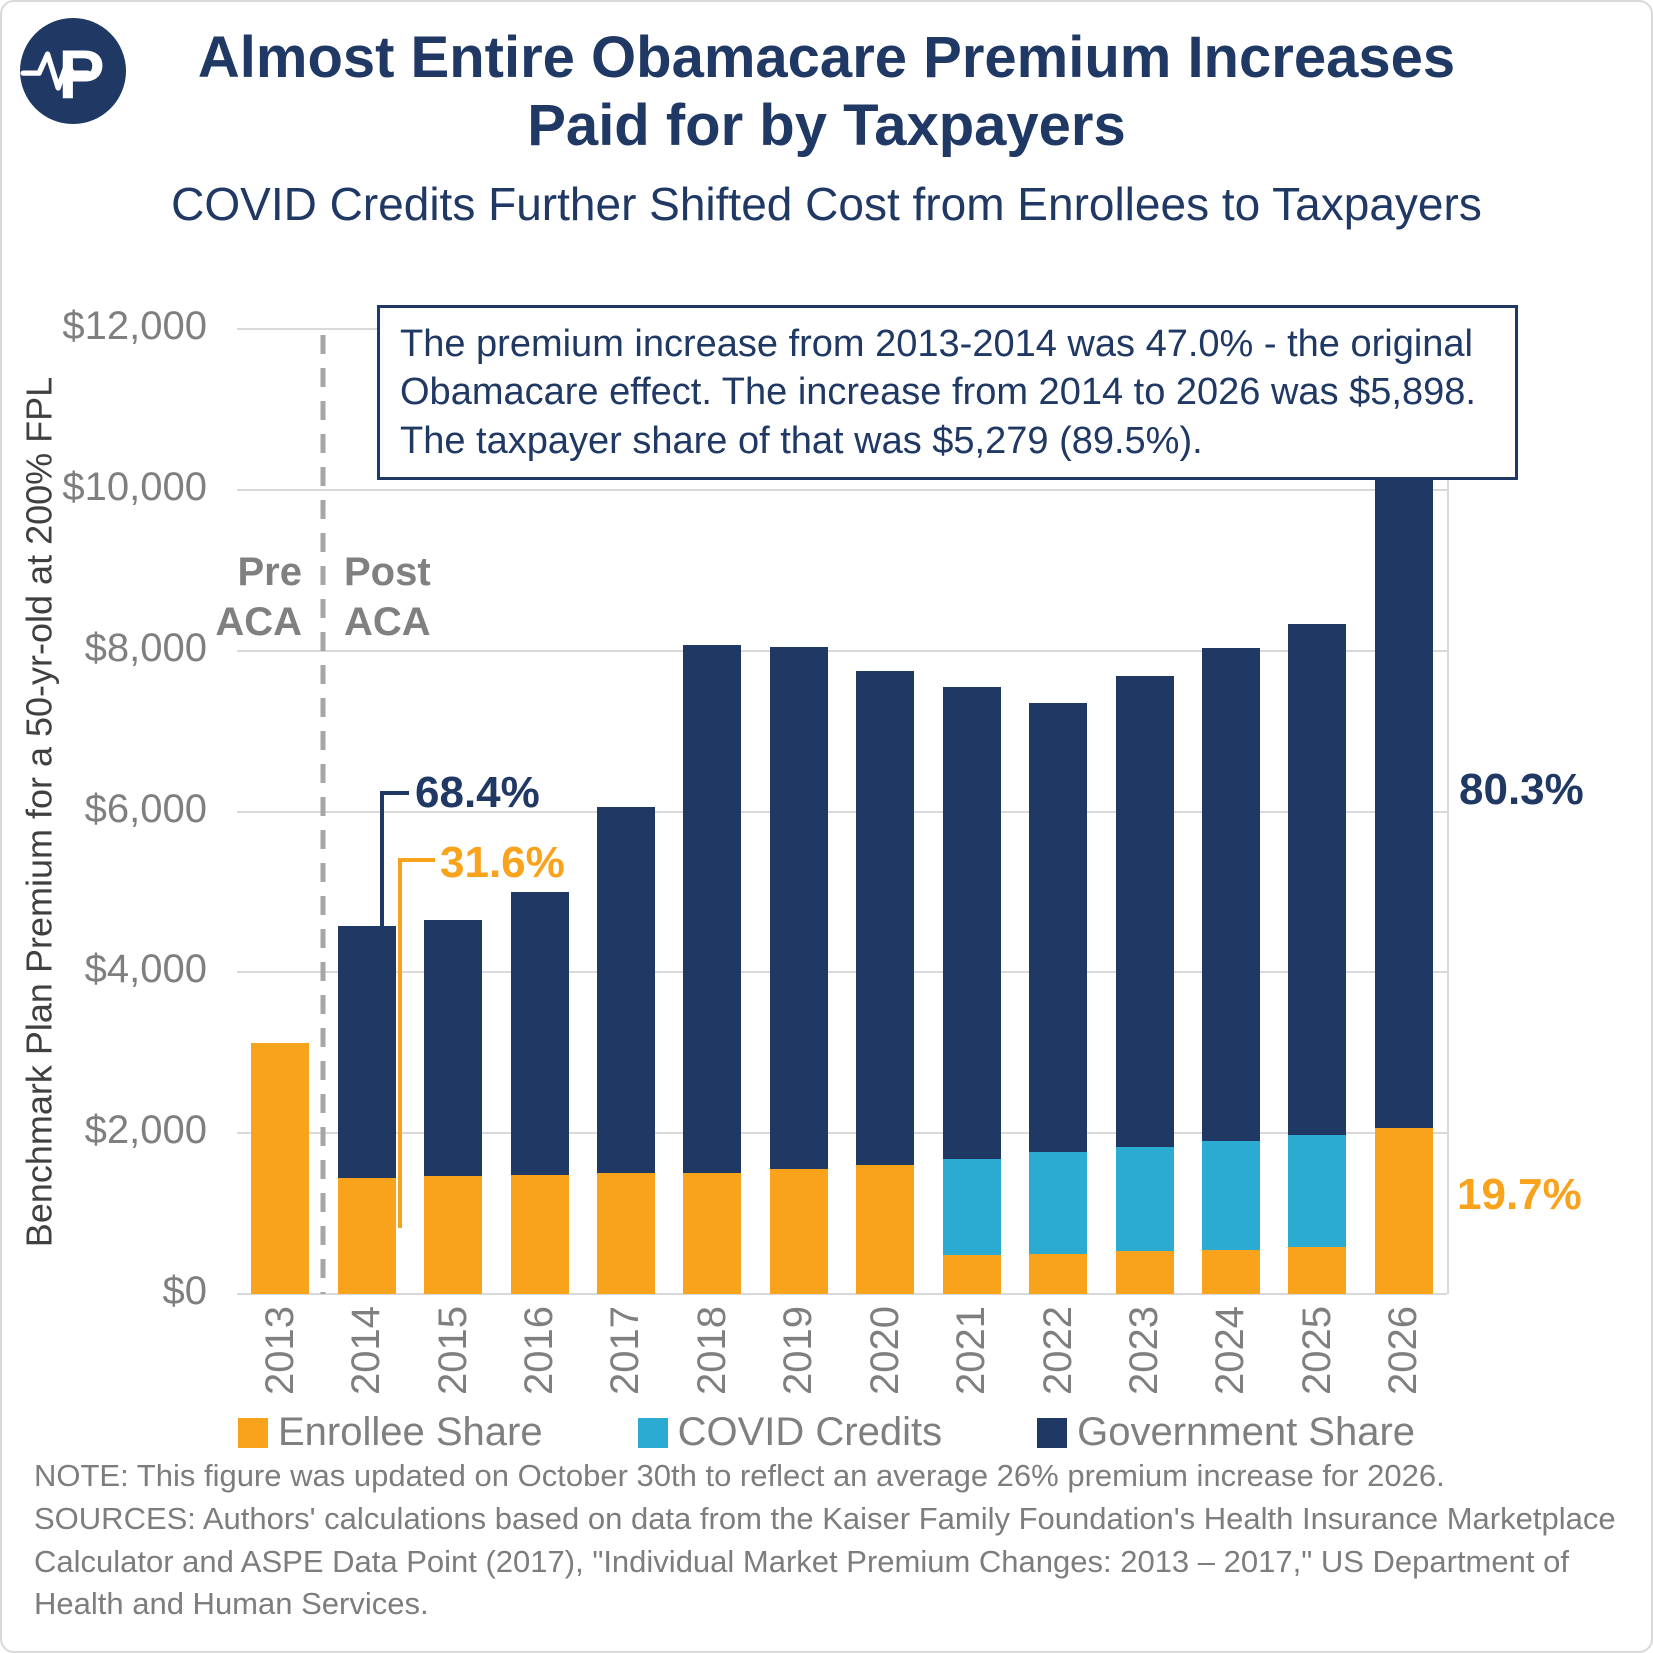 The height and width of the screenshot is (1653, 1653). Describe the element at coordinates (711, 1350) in the screenshot. I see `x-tick-label: 2018` at that location.